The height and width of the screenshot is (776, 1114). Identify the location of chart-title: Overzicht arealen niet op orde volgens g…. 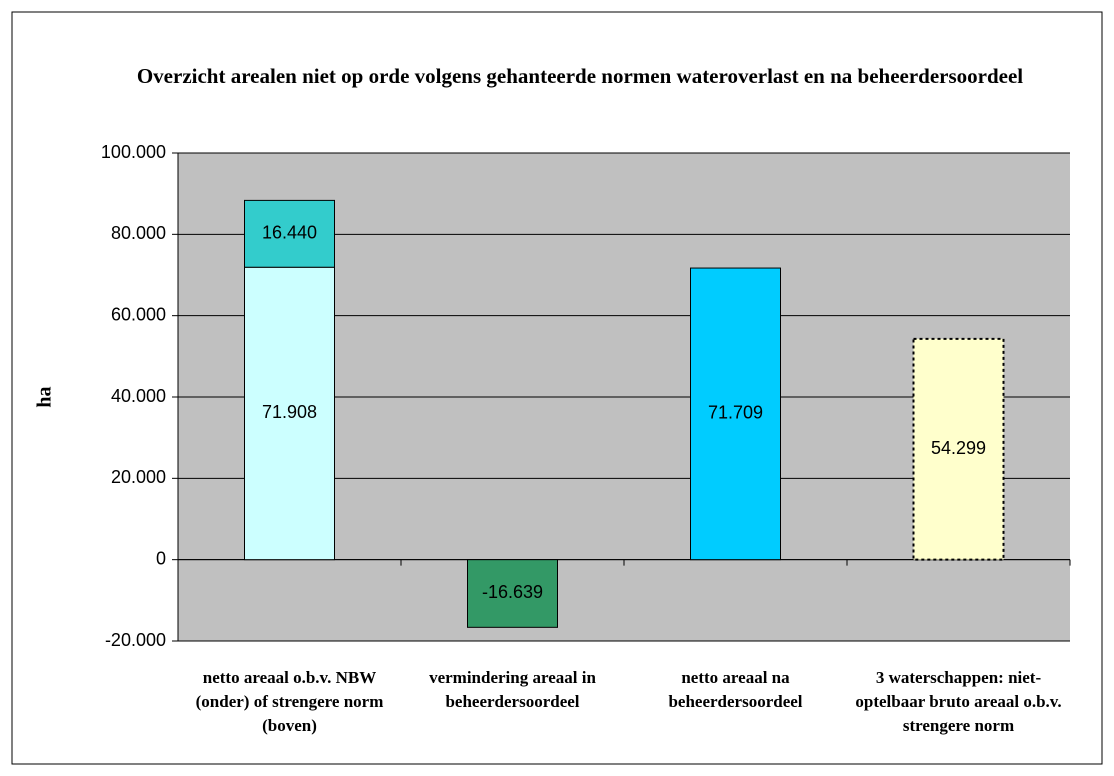
(580, 76).